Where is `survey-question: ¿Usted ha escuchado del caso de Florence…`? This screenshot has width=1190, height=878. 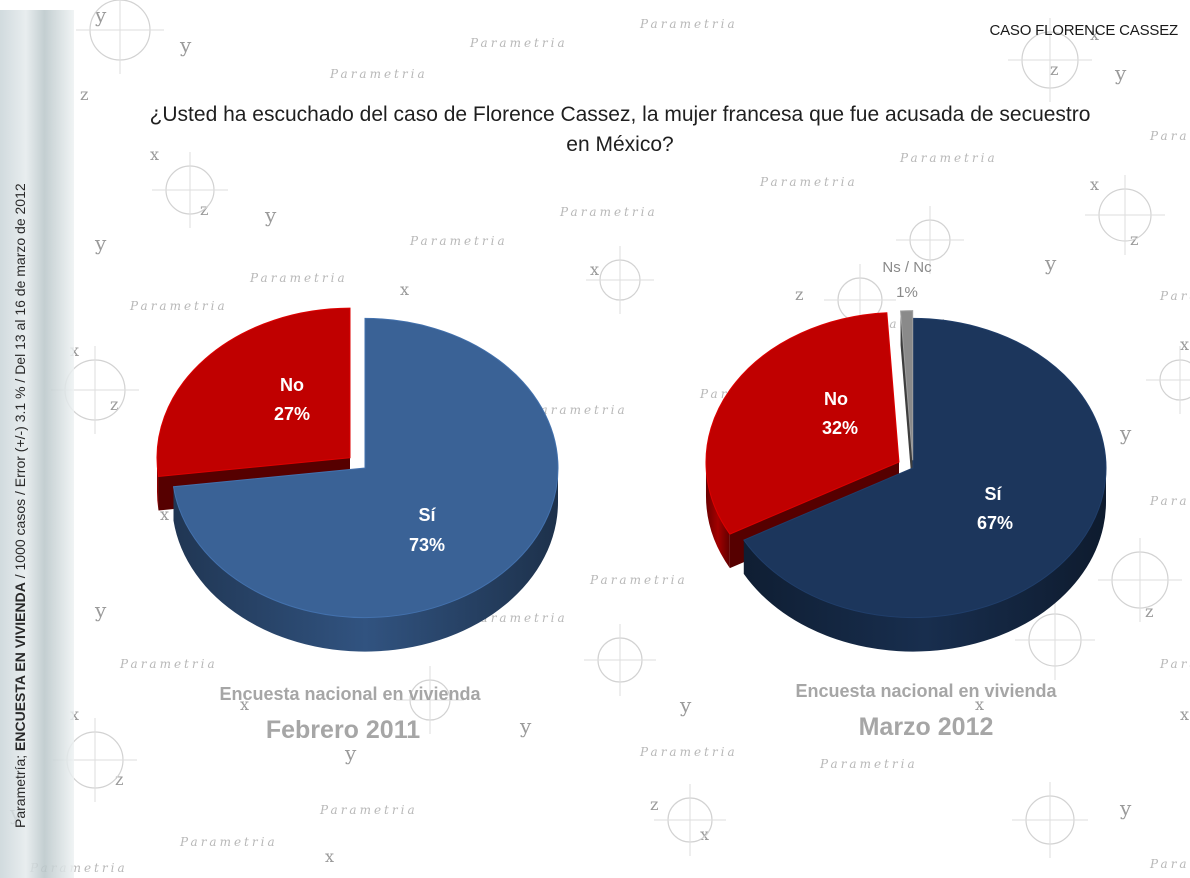
survey-question: ¿Usted ha escuchado del caso de Florence… is located at coordinates (620, 129).